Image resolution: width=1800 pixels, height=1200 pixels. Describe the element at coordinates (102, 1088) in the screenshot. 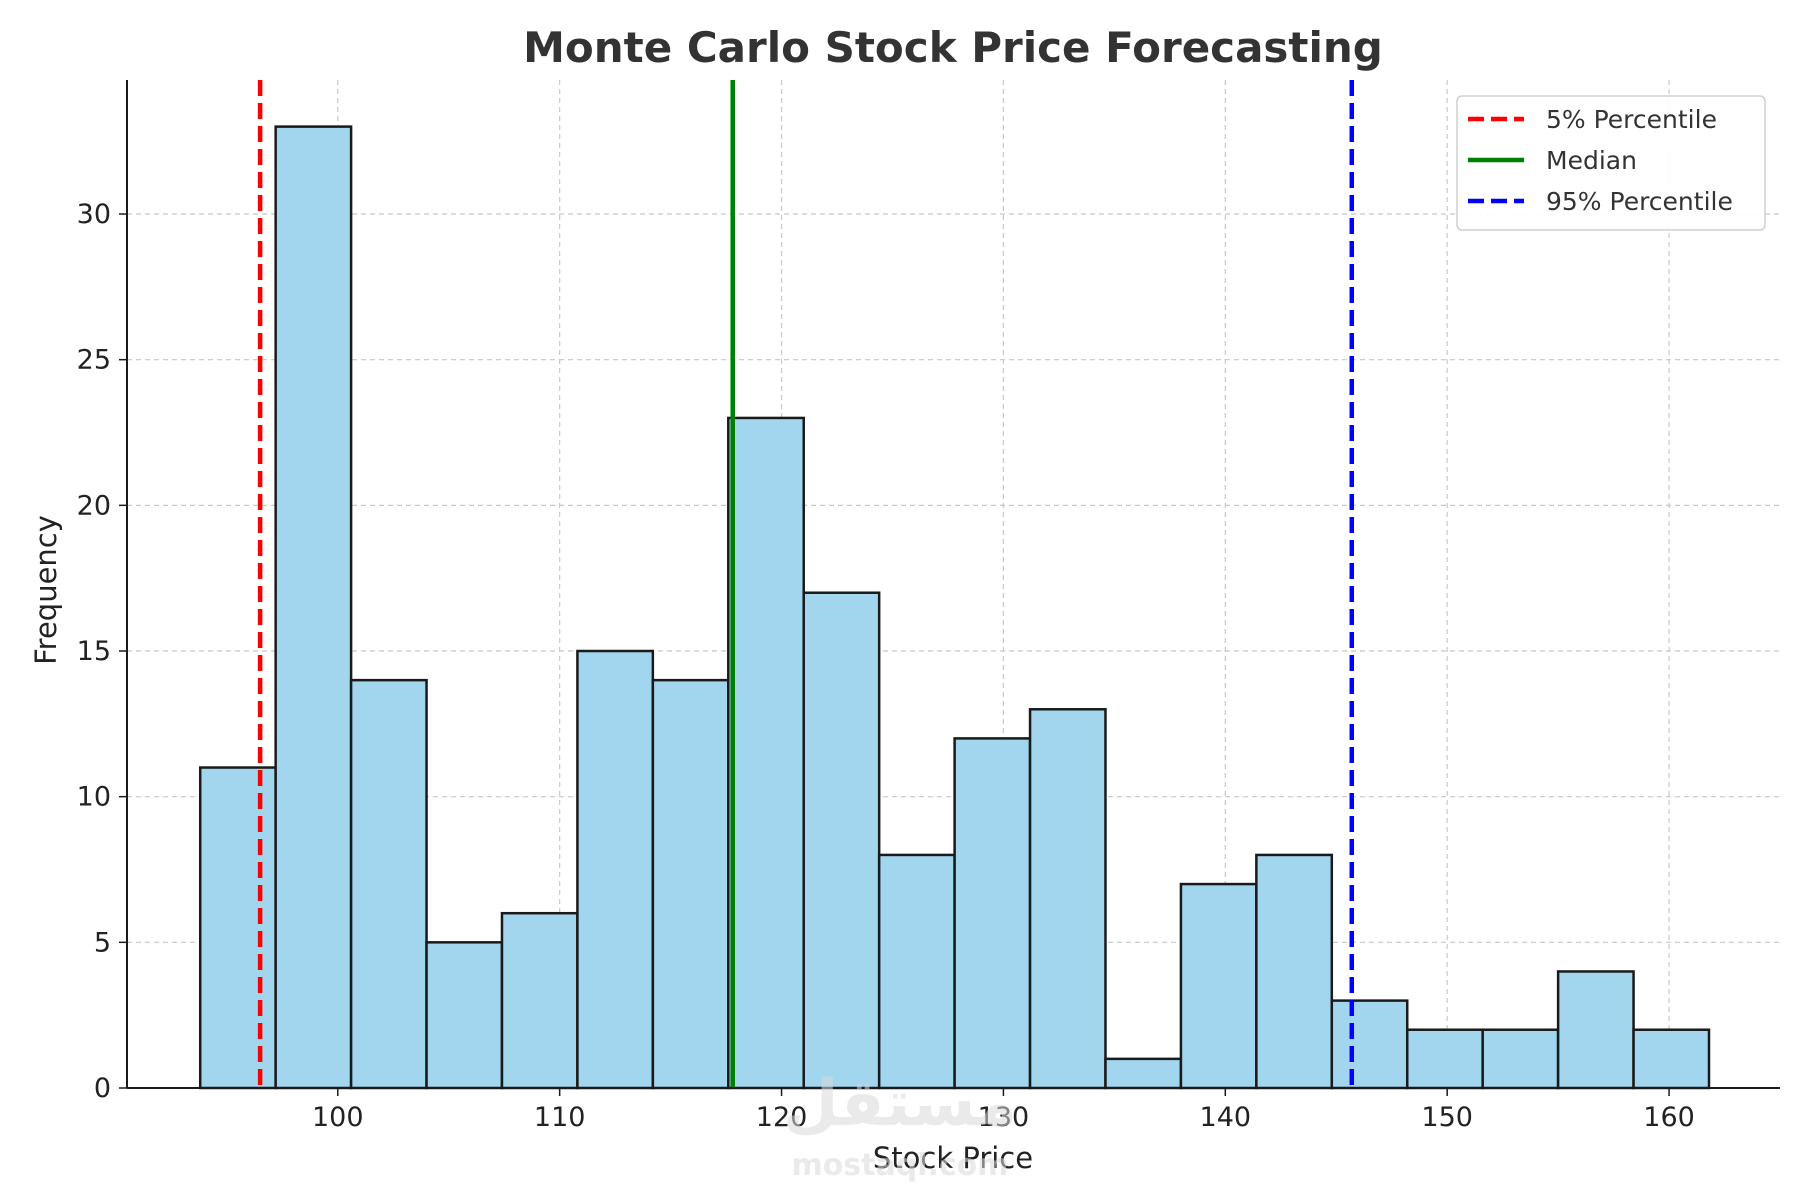

I see `y-tick-label: 0` at that location.